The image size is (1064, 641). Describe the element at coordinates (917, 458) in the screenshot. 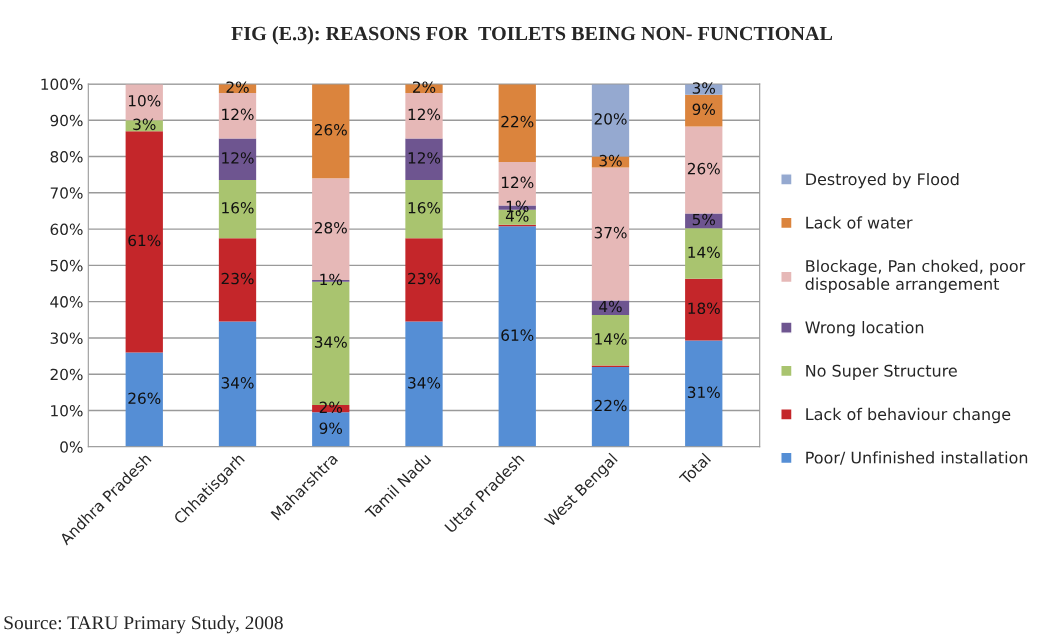

I see `legend-label: Poor/ Unfinished installation` at that location.